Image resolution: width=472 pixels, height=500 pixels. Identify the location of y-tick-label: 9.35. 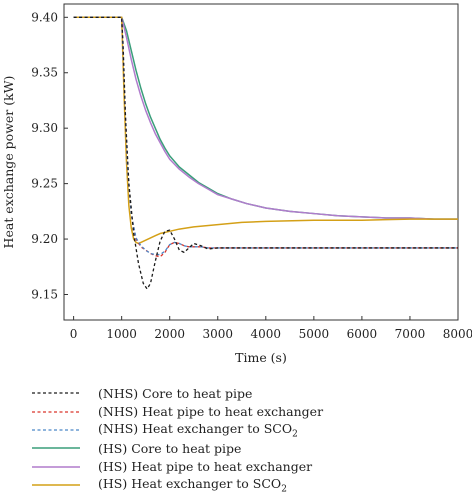
(44, 73).